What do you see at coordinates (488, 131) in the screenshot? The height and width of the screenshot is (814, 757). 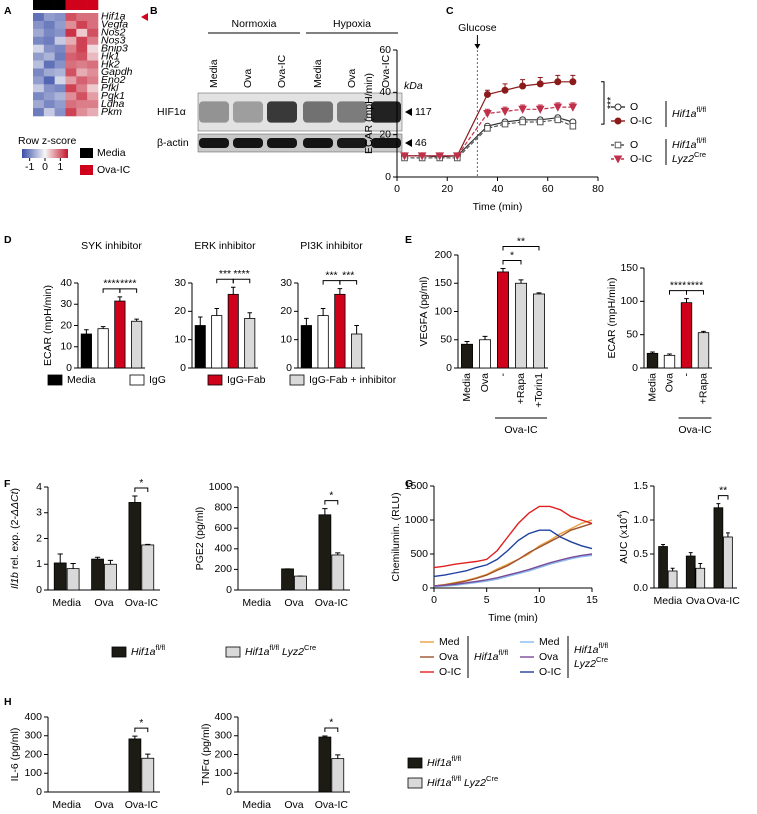 I see `series-line` at bounding box center [488, 131].